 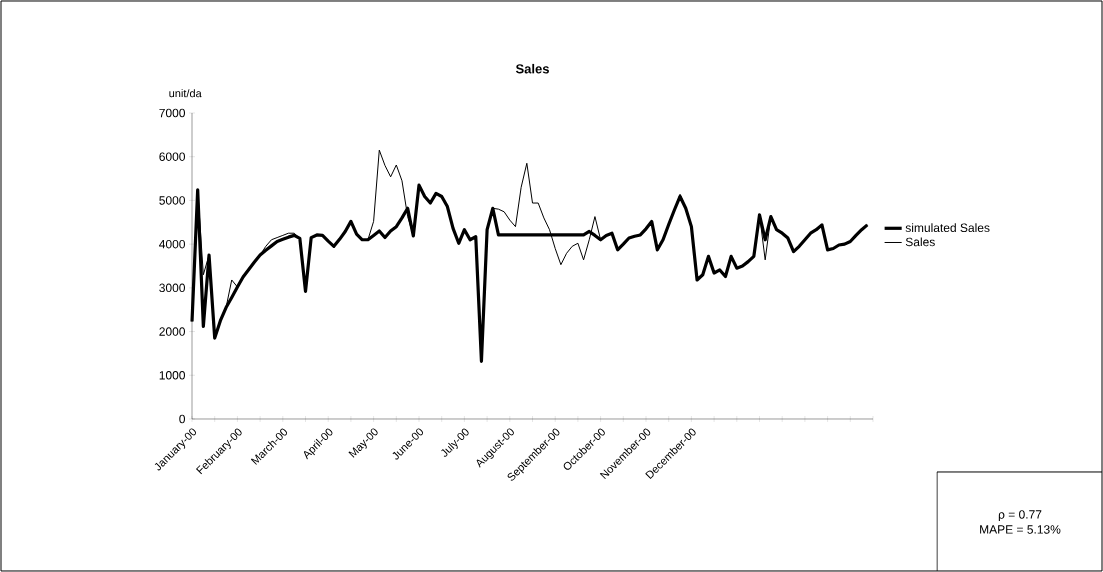 What do you see at coordinates (920, 242) in the screenshot?
I see `legend-label: Sales` at bounding box center [920, 242].